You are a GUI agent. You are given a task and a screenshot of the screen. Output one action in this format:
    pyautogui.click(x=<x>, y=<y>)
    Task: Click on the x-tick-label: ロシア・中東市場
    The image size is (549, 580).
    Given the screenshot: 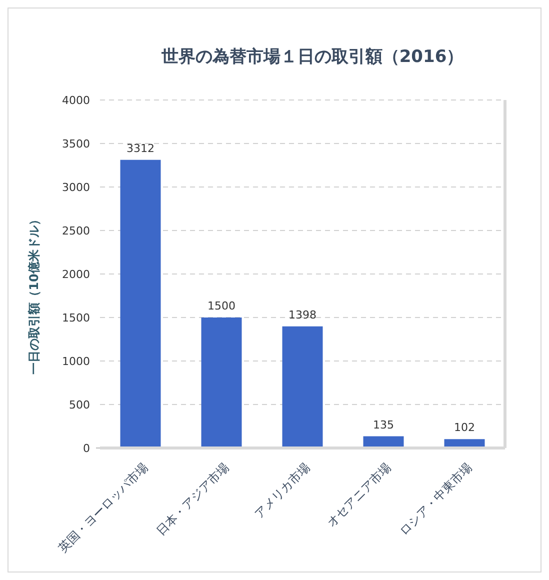 What is the action you would take?
    pyautogui.click(x=435, y=499)
    